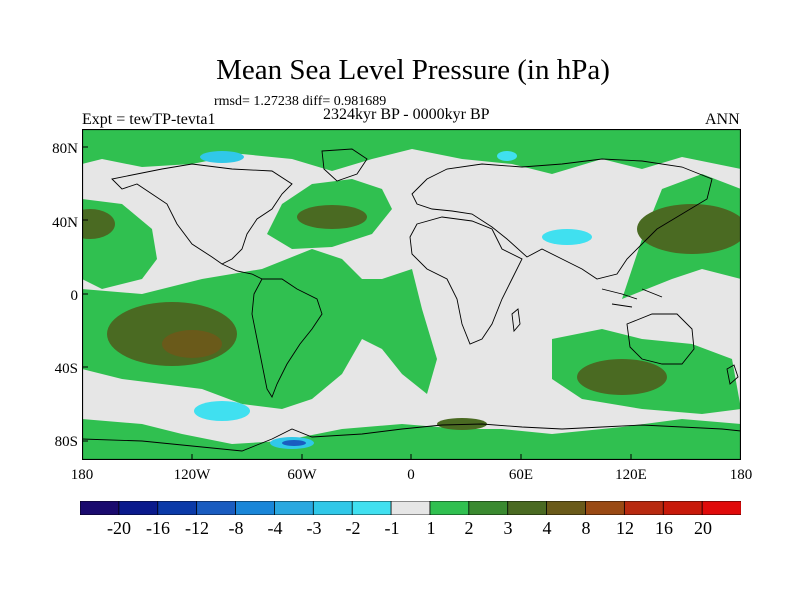 This screenshot has width=800, height=600. What do you see at coordinates (469, 528) in the screenshot?
I see `colorbar-label: 2` at bounding box center [469, 528].